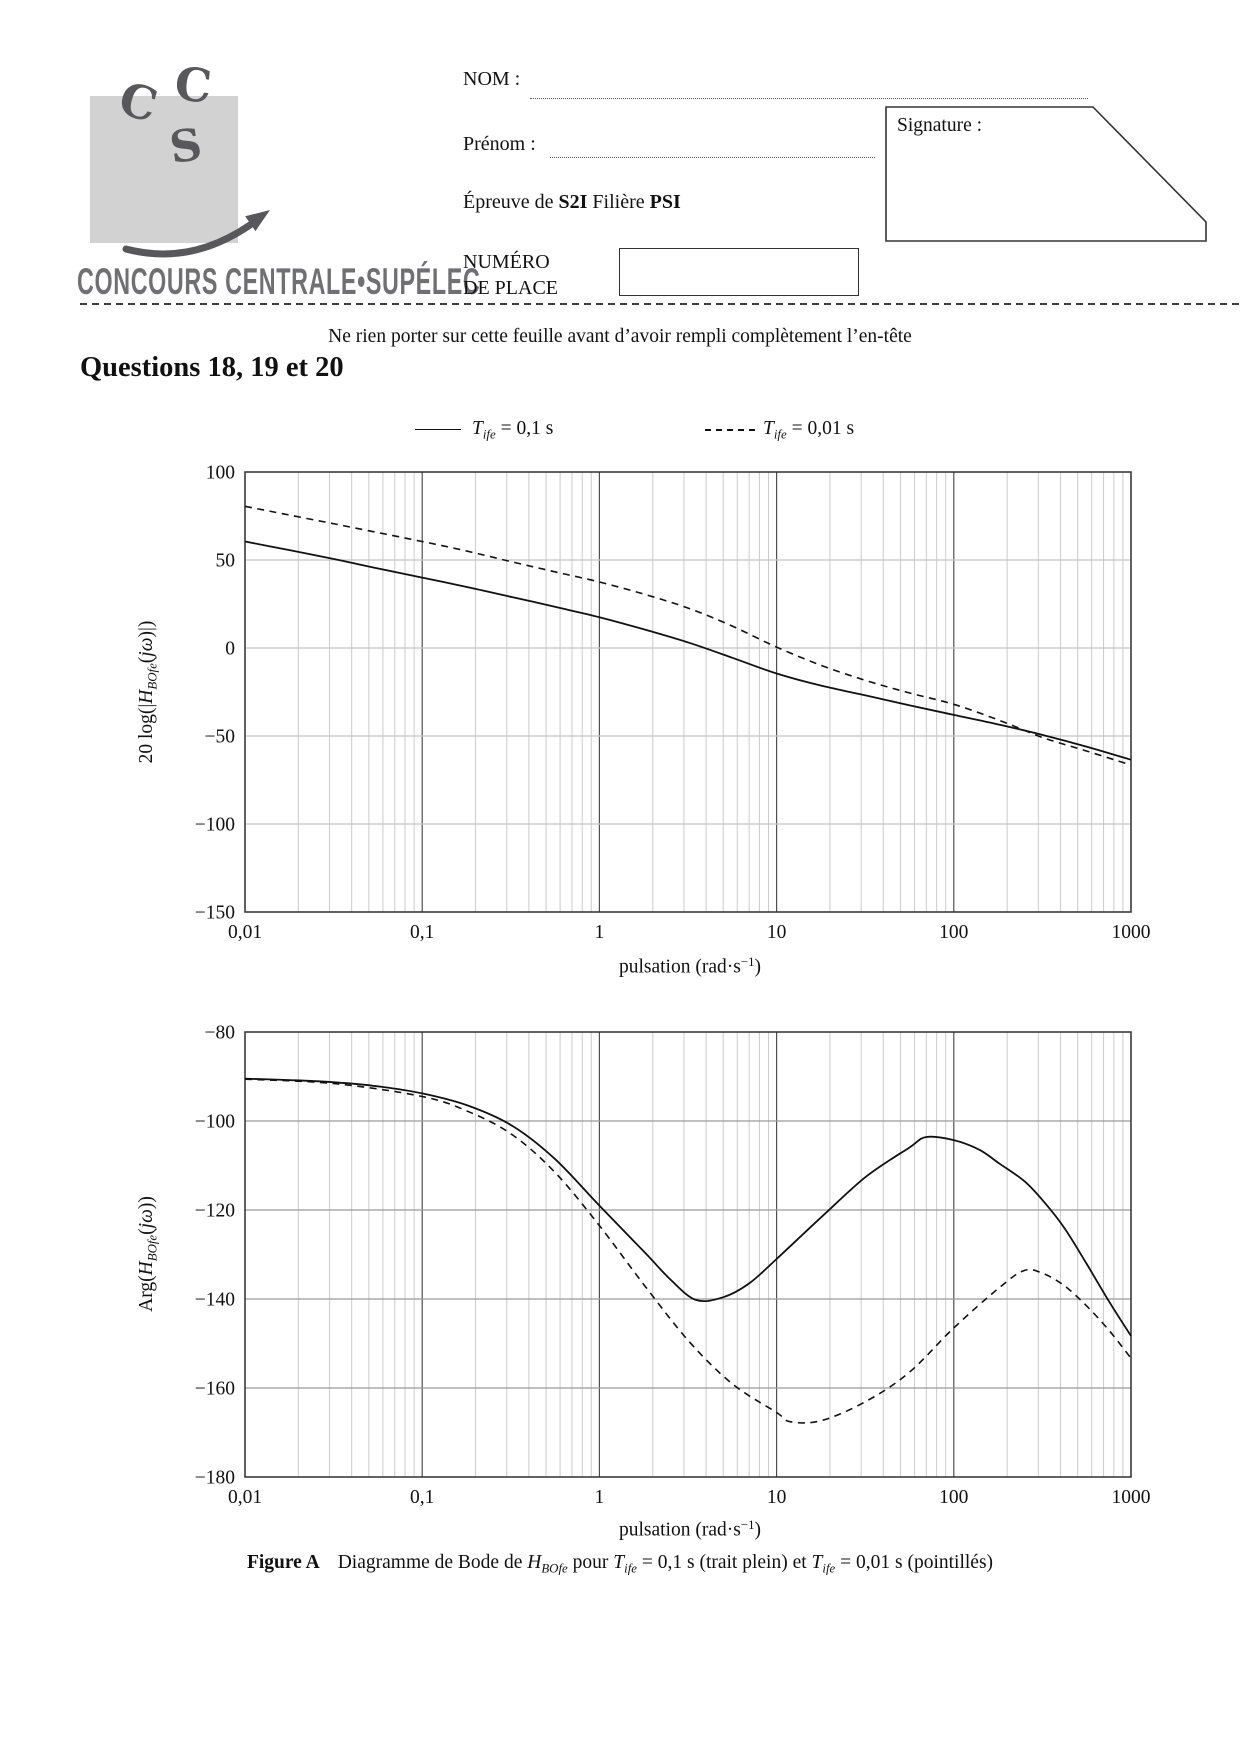 This screenshot has width=1240, height=1754. What do you see at coordinates (510, 275) in the screenshot?
I see `numero-de-place-label: NUMÉRO DE PLACE` at bounding box center [510, 275].